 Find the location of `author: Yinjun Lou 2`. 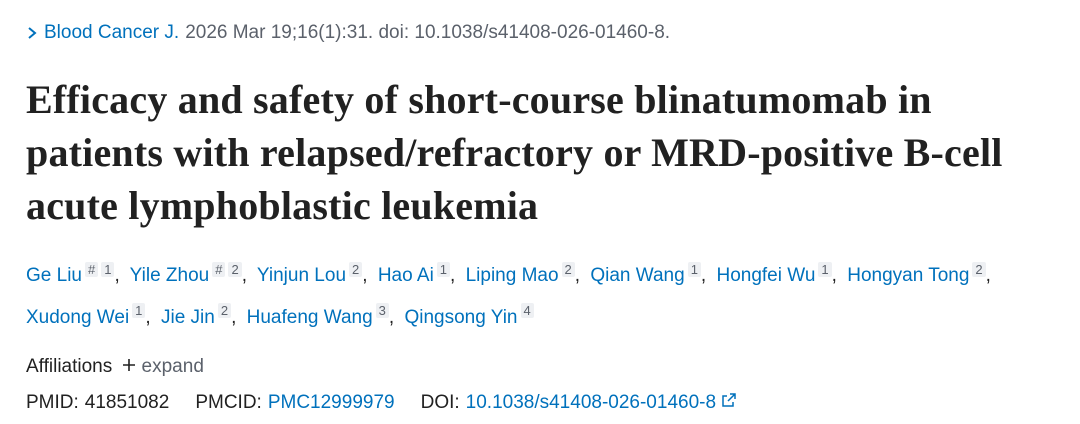

author: Yinjun Lou 2 is located at coordinates (314, 274).